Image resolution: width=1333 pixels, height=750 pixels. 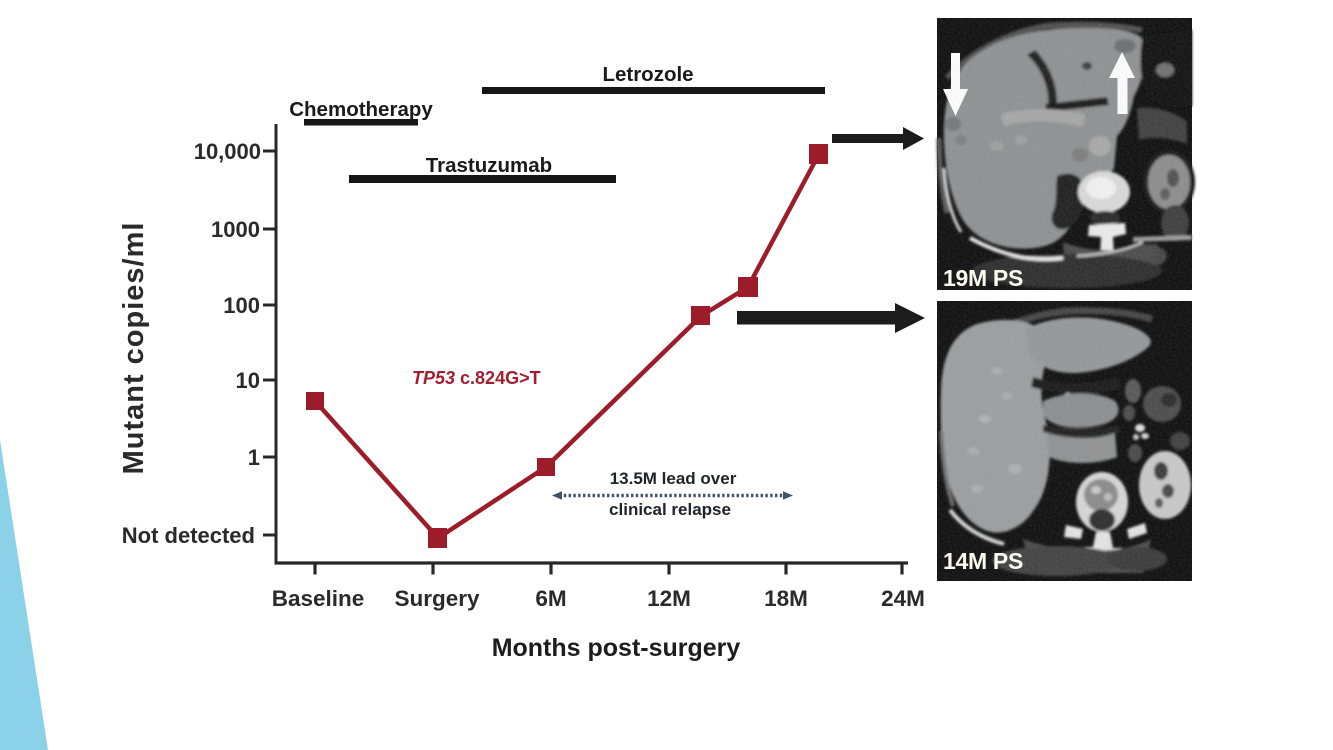 What do you see at coordinates (134, 348) in the screenshot?
I see `svg-text: Mutant copies/ml` at bounding box center [134, 348].